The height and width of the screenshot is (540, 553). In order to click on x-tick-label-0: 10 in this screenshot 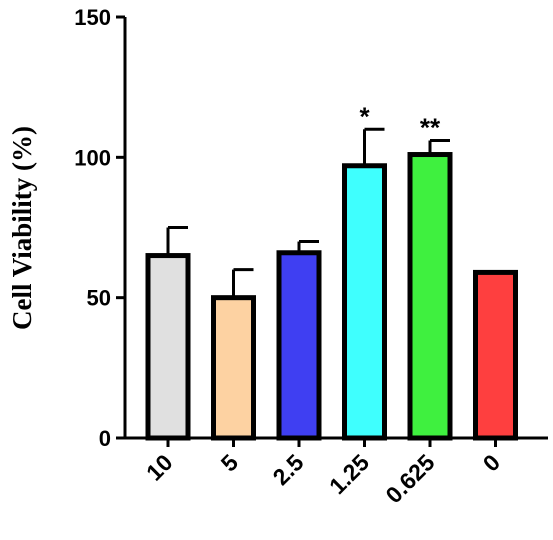, I will do `click(159, 467)`.